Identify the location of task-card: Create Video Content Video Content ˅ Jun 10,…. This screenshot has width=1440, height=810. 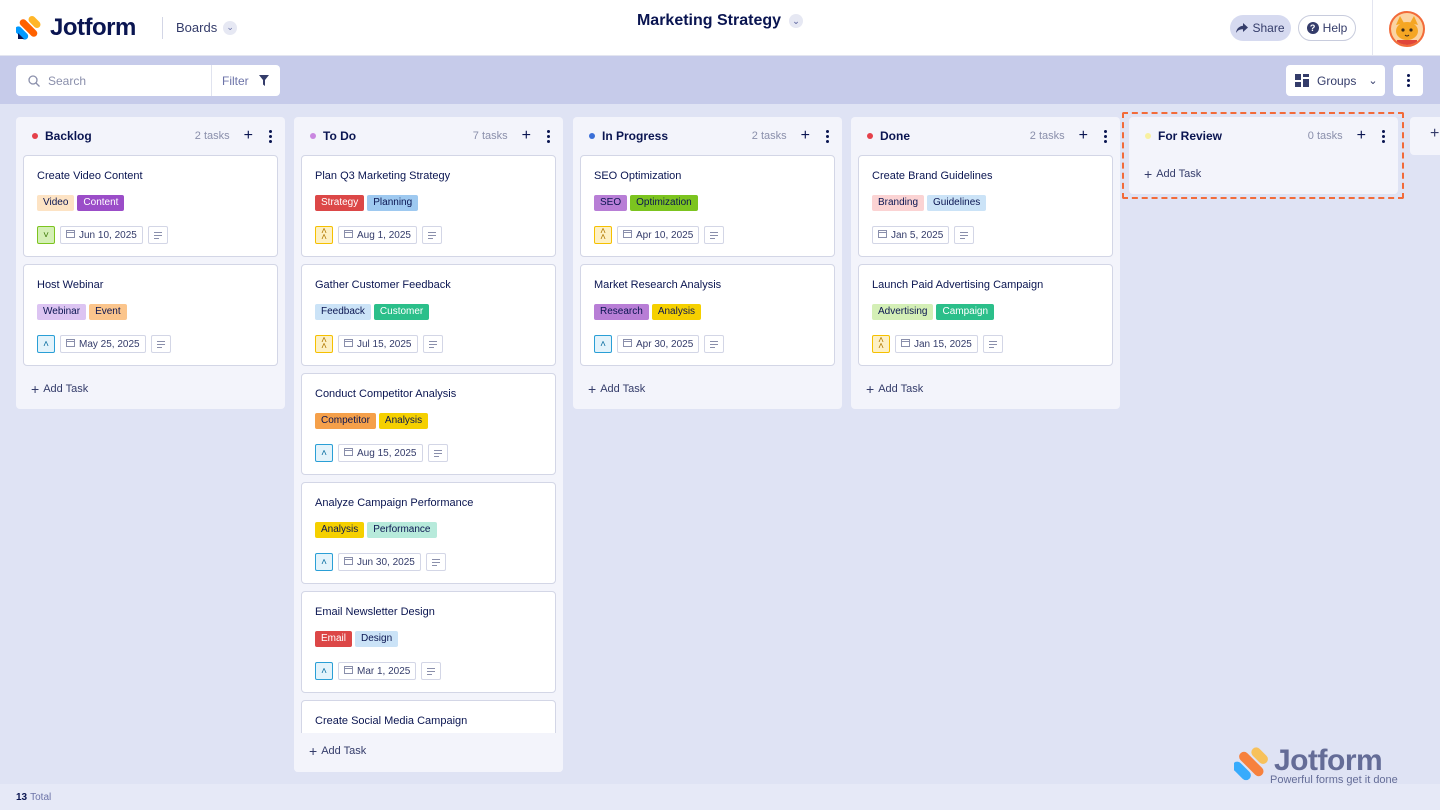
(150, 206).